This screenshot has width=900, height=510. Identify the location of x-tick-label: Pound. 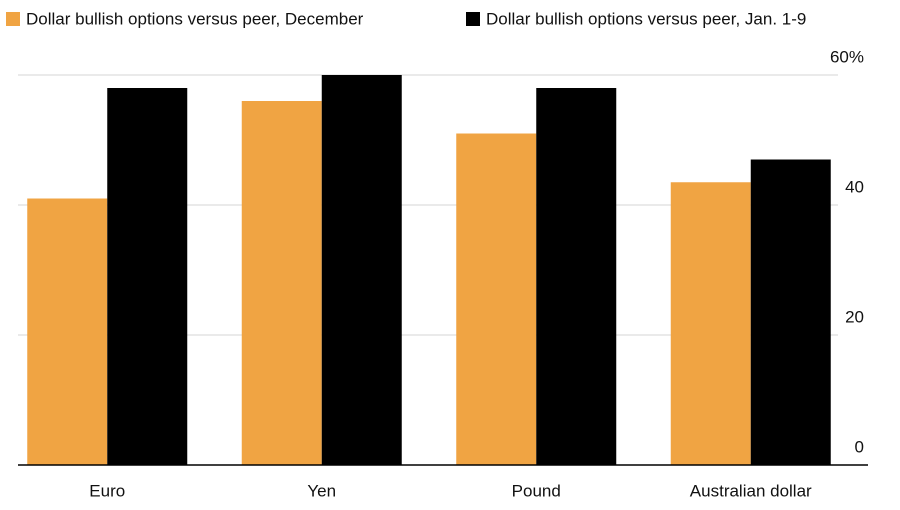
(536, 490).